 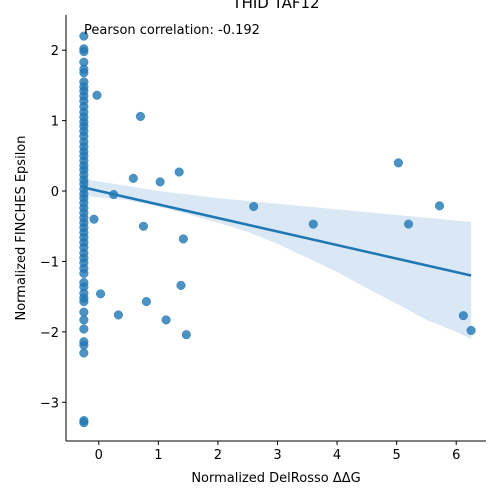 I want to click on chart-title: THID TAF12, so click(x=275, y=6).